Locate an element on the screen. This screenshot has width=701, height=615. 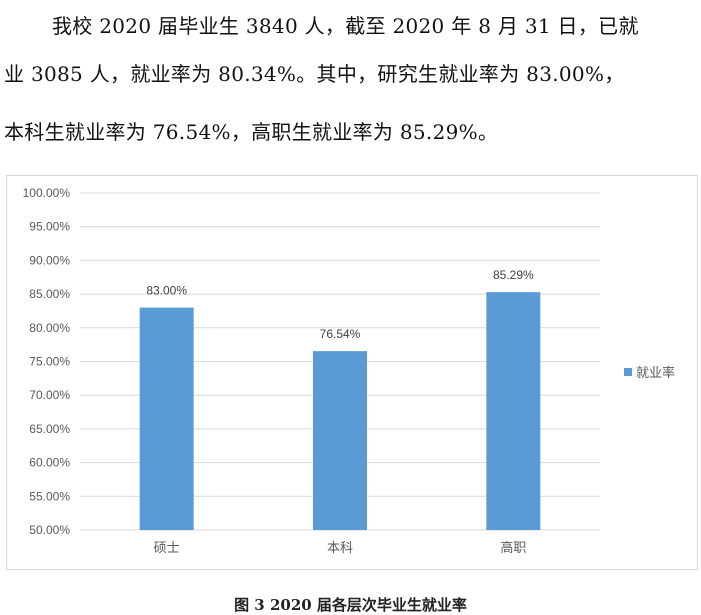
y-tick-label: 70.00% is located at coordinates (49, 395).